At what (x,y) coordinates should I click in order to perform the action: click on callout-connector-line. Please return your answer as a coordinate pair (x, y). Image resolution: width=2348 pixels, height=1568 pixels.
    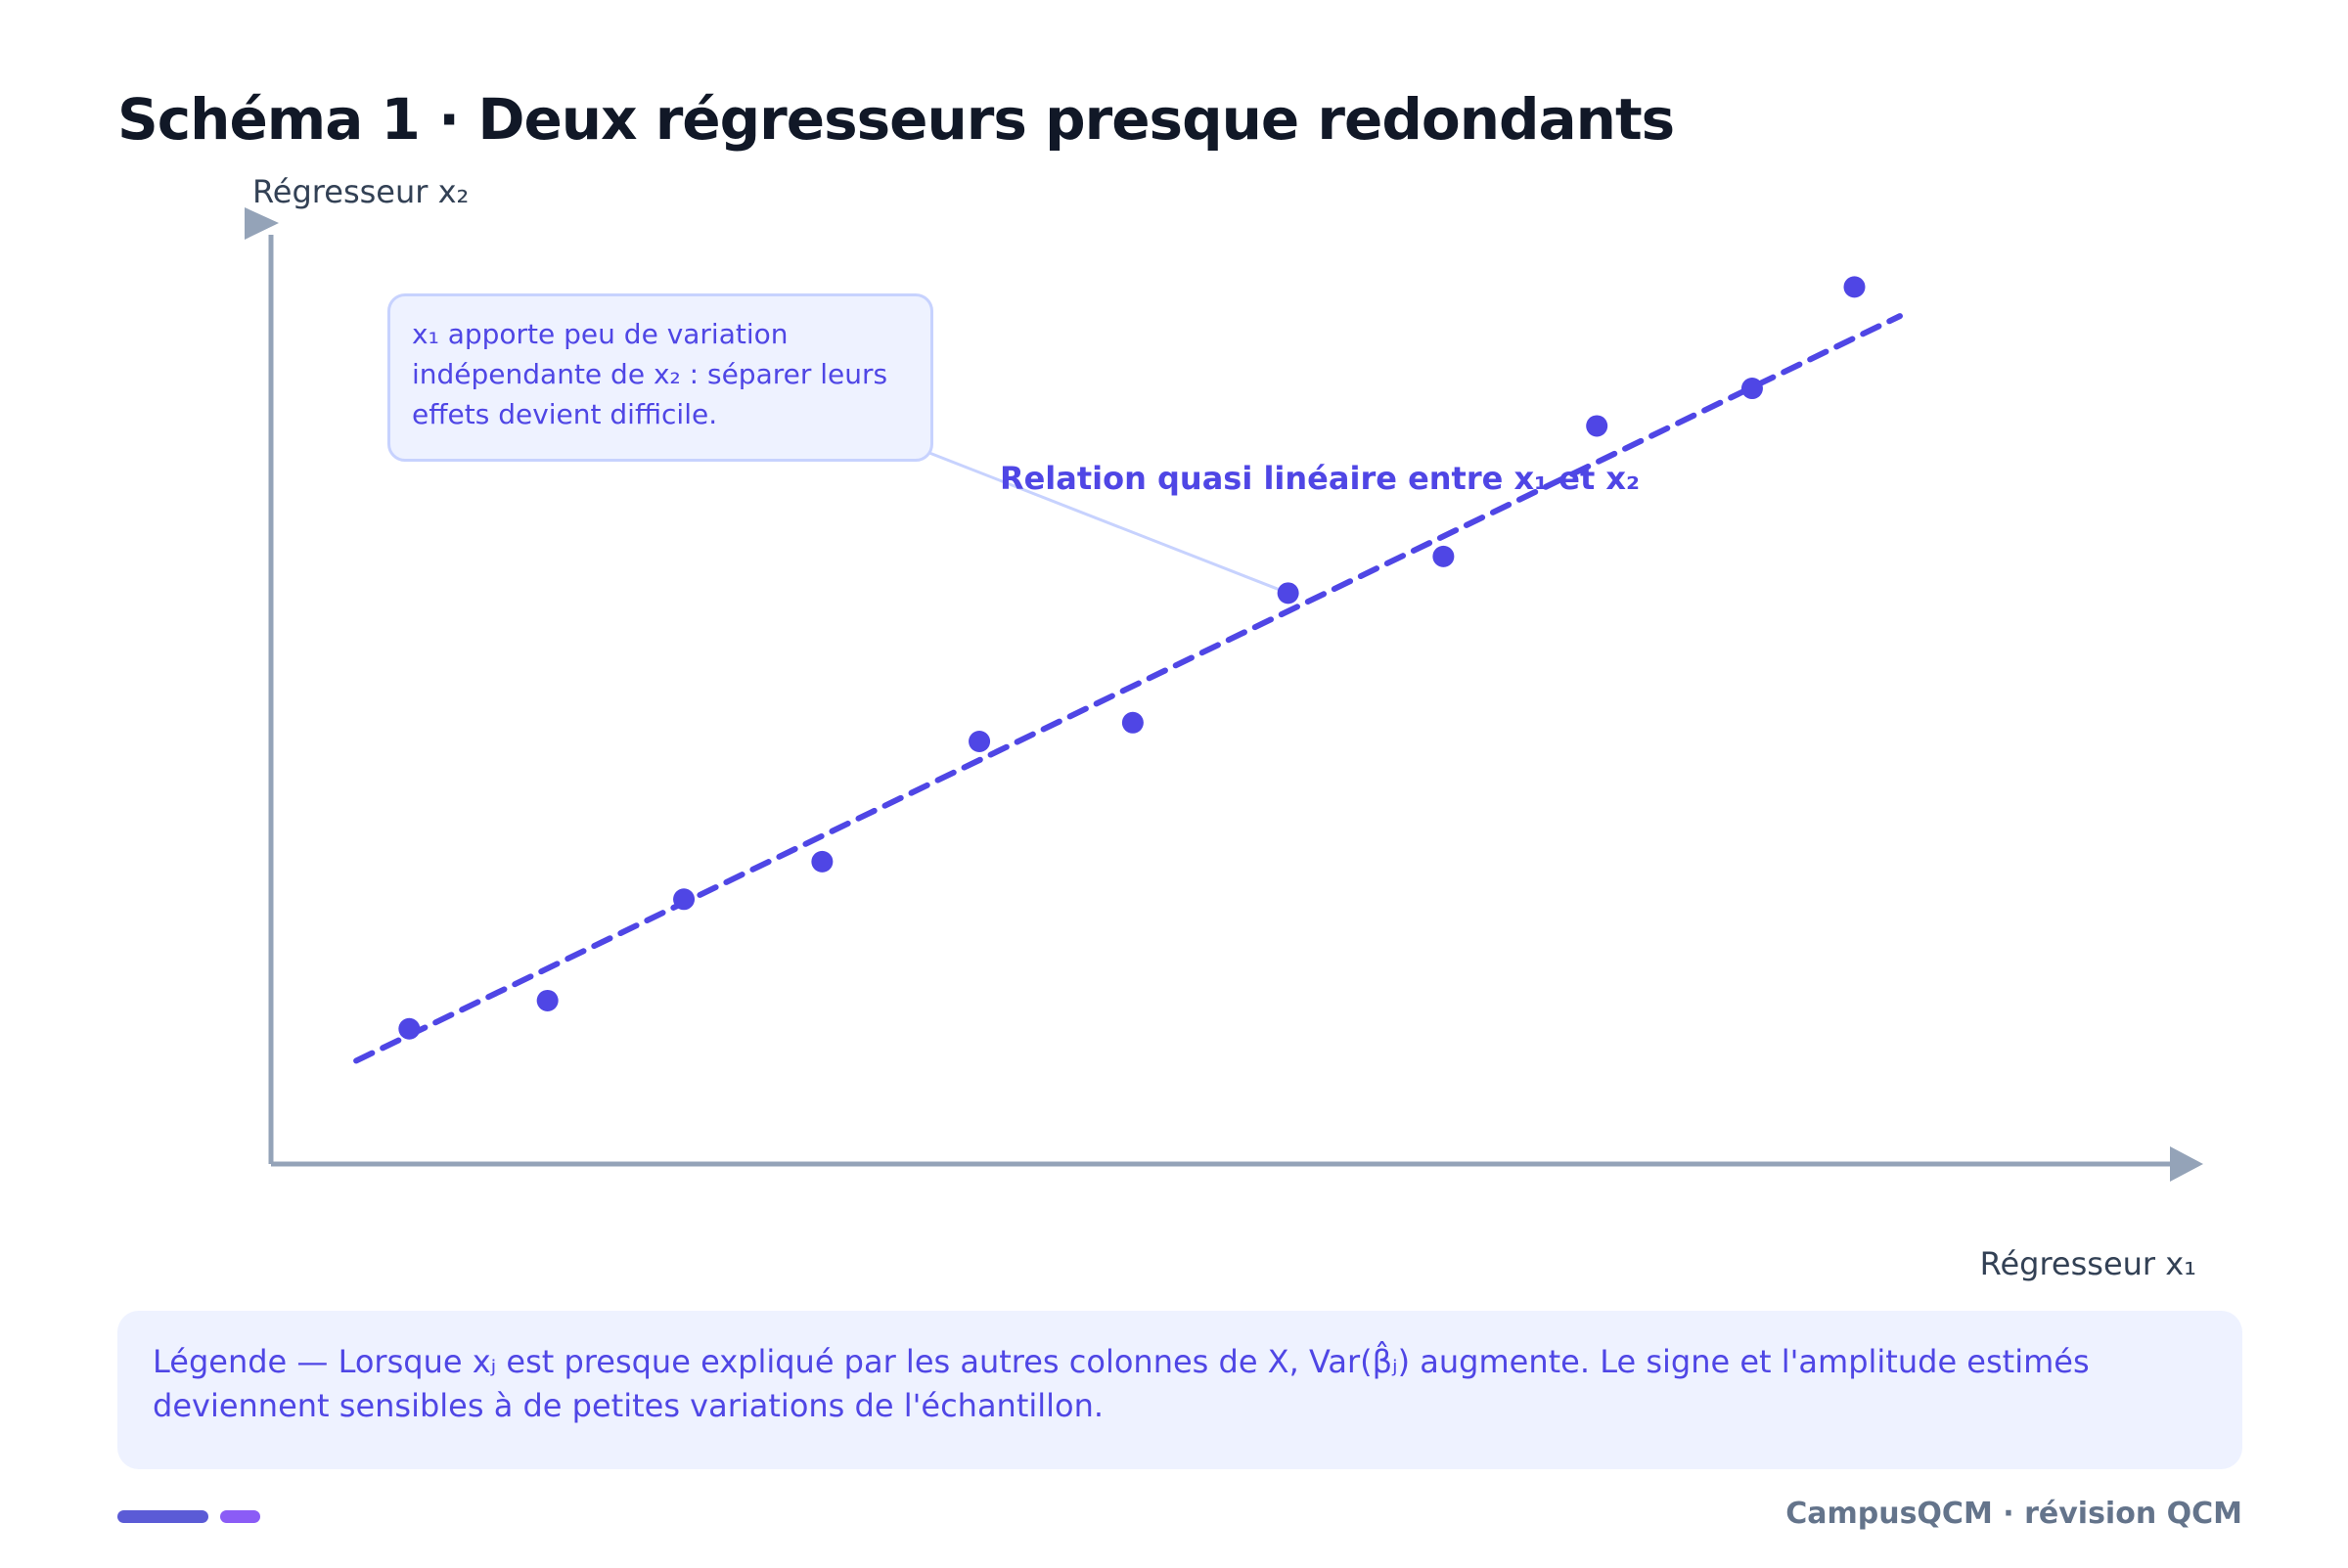
    Looking at the image, I should click on (1108, 523).